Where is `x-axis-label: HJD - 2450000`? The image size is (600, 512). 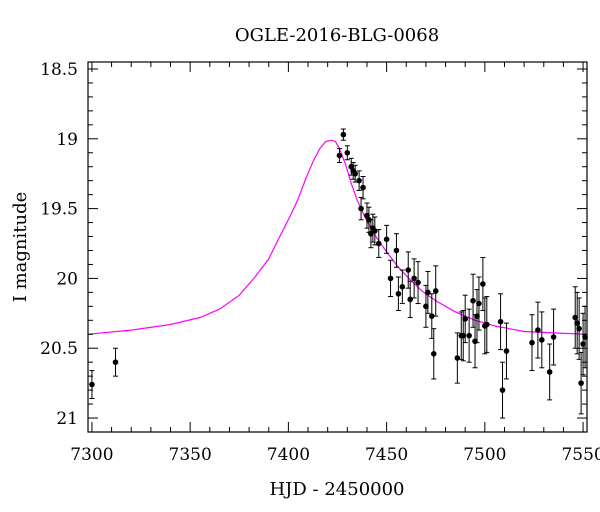 x-axis-label: HJD - 2450000 is located at coordinates (336, 489).